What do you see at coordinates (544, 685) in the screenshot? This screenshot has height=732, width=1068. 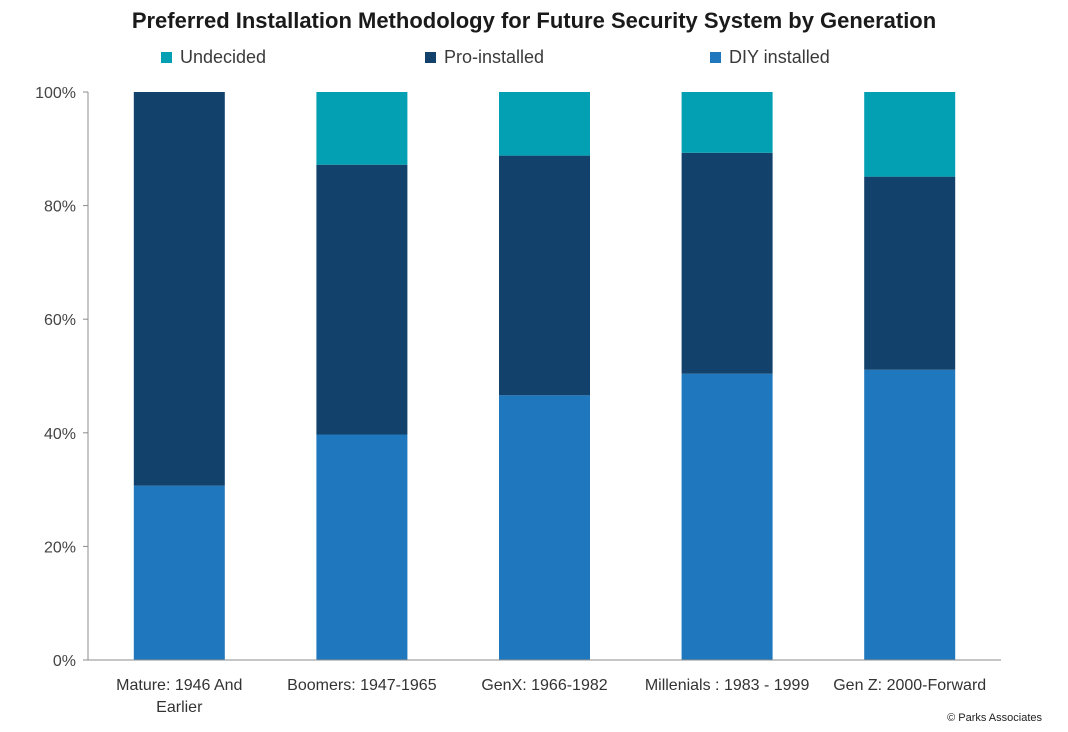 I see `x-tick-label: GenX: 1966-1982` at bounding box center [544, 685].